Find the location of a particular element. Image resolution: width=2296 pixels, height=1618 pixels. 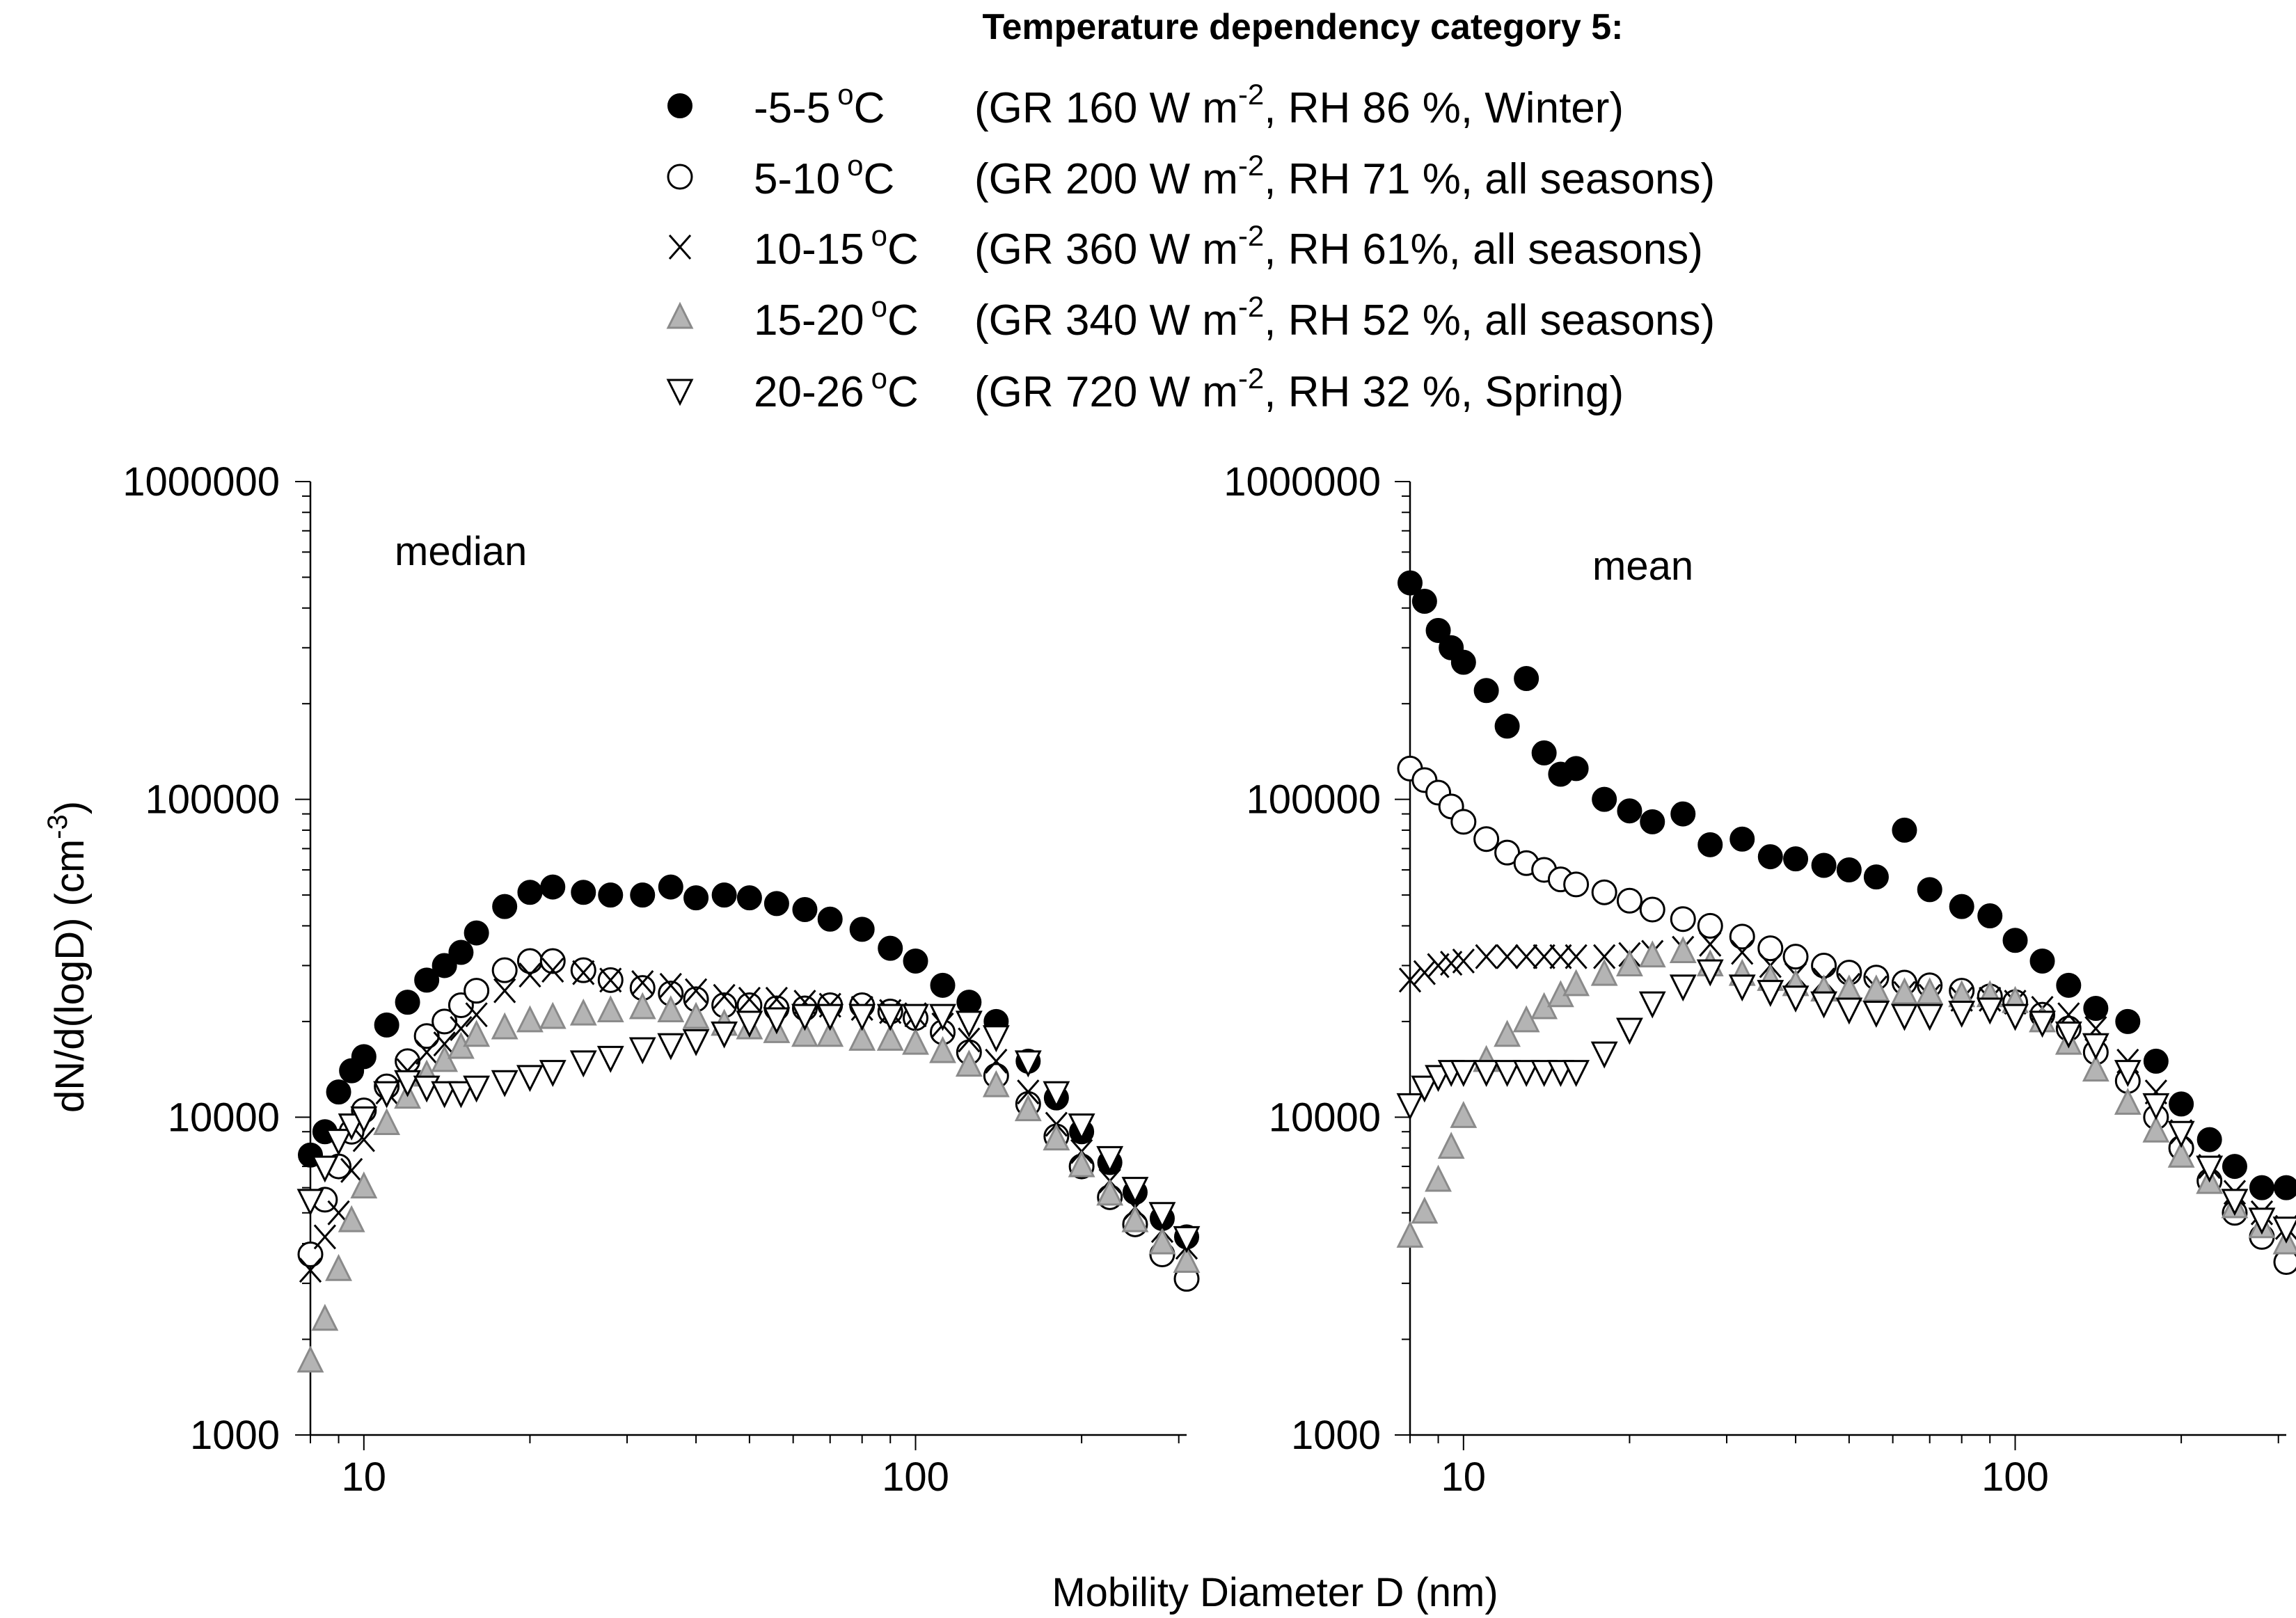

y-tick-label: 10000 is located at coordinates (224, 1117).